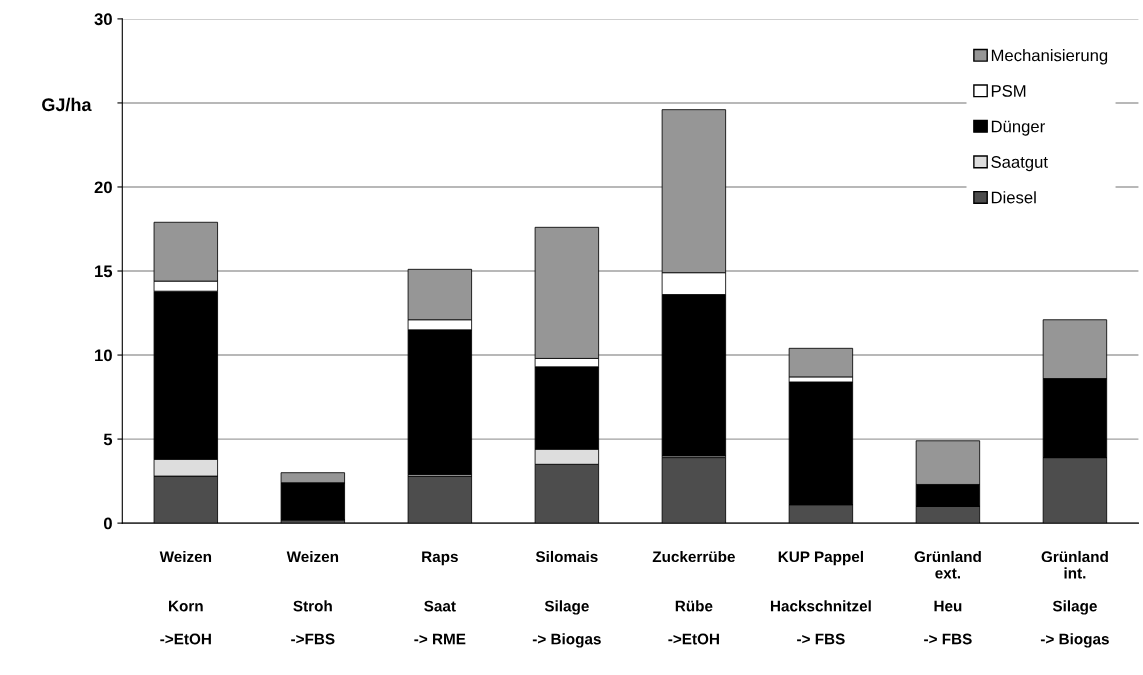 The image size is (1143, 675). What do you see at coordinates (693, 597) in the screenshot?
I see `category-label: Zuckerrübe Rübe ->EtOH` at bounding box center [693, 597].